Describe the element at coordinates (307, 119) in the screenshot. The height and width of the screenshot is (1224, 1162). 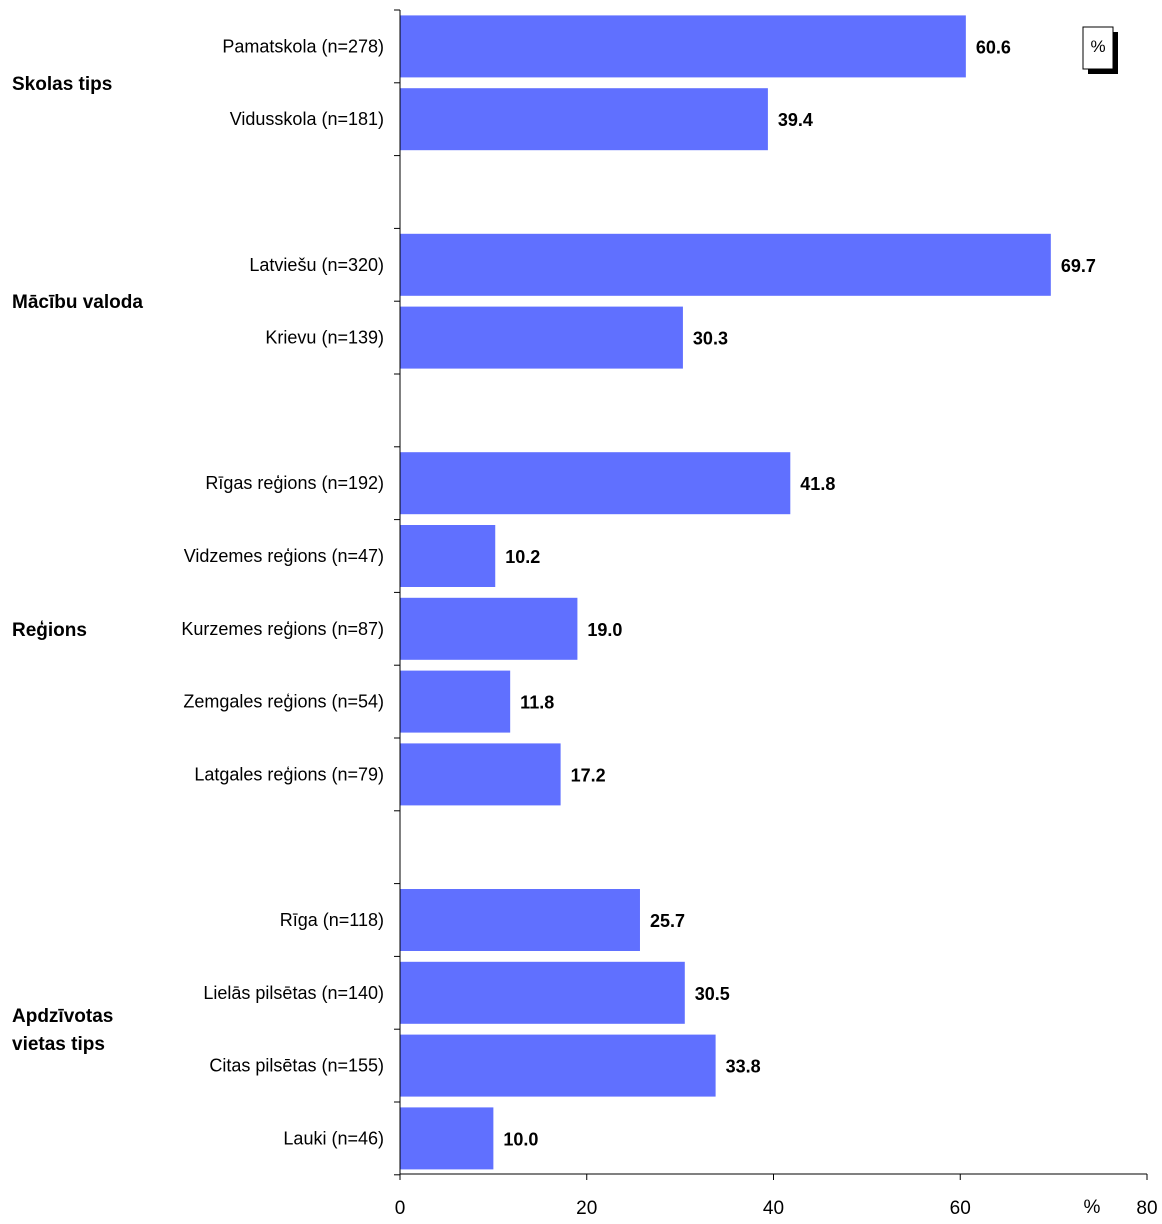
I see `category-label: Vidusskola (n=181)` at that location.